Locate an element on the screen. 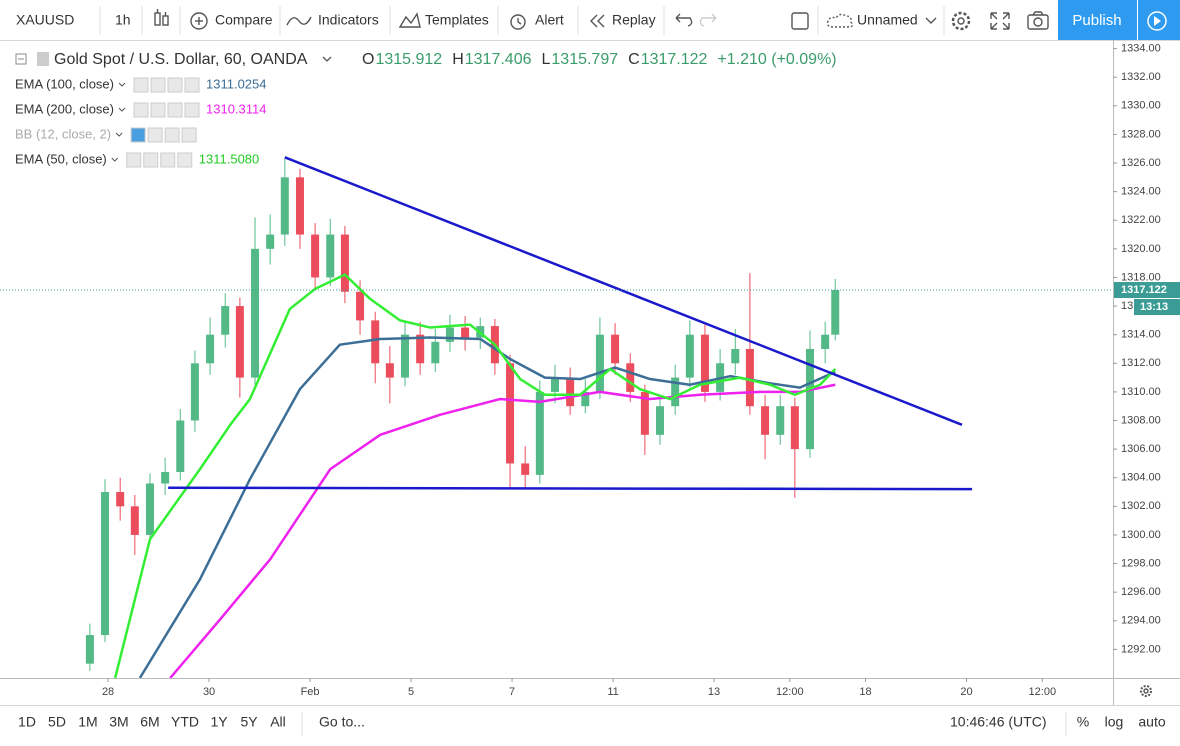  range-button: 5Y is located at coordinates (249, 722).